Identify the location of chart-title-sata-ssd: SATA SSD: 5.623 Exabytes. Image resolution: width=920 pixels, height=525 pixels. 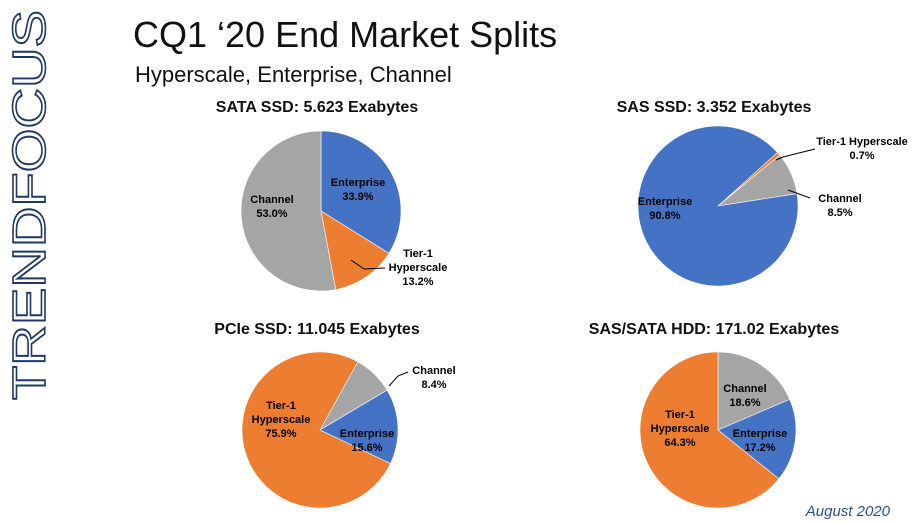
(317, 107).